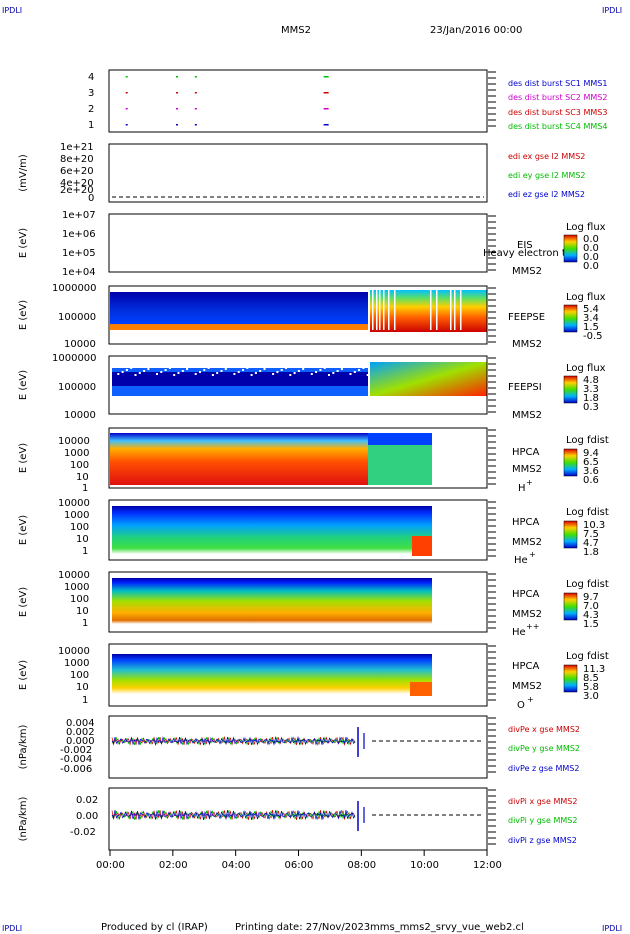  What do you see at coordinates (570, 462) in the screenshot?
I see `hpca-h-colorbar` at bounding box center [570, 462].